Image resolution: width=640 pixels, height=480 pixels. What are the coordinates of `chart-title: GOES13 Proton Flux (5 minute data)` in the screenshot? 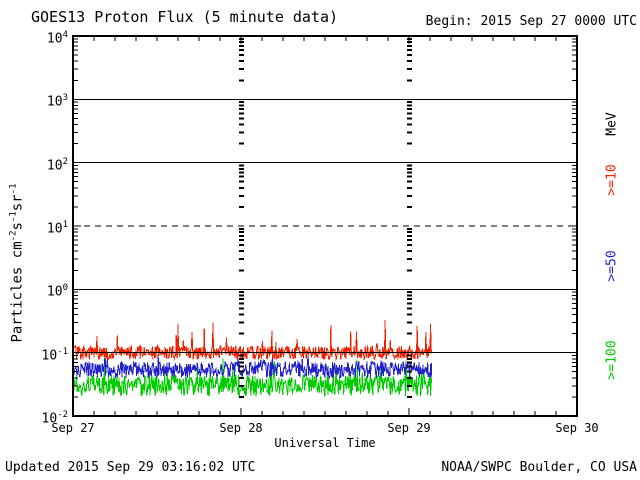 It's located at (185, 17).